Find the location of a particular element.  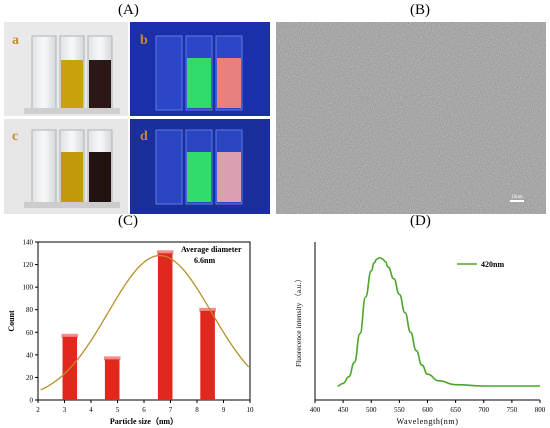

y-tick-label: 20 is located at coordinates (30, 378).